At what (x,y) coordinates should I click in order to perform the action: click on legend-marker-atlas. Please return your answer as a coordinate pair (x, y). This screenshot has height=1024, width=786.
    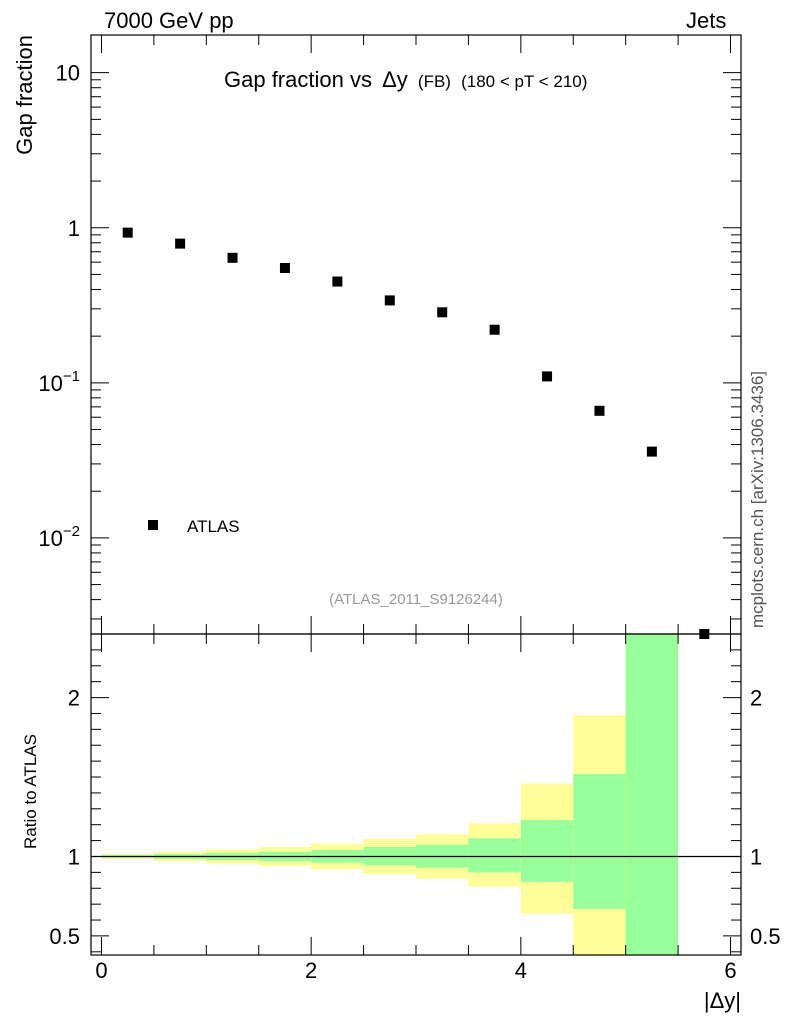
    Looking at the image, I should click on (153, 525).